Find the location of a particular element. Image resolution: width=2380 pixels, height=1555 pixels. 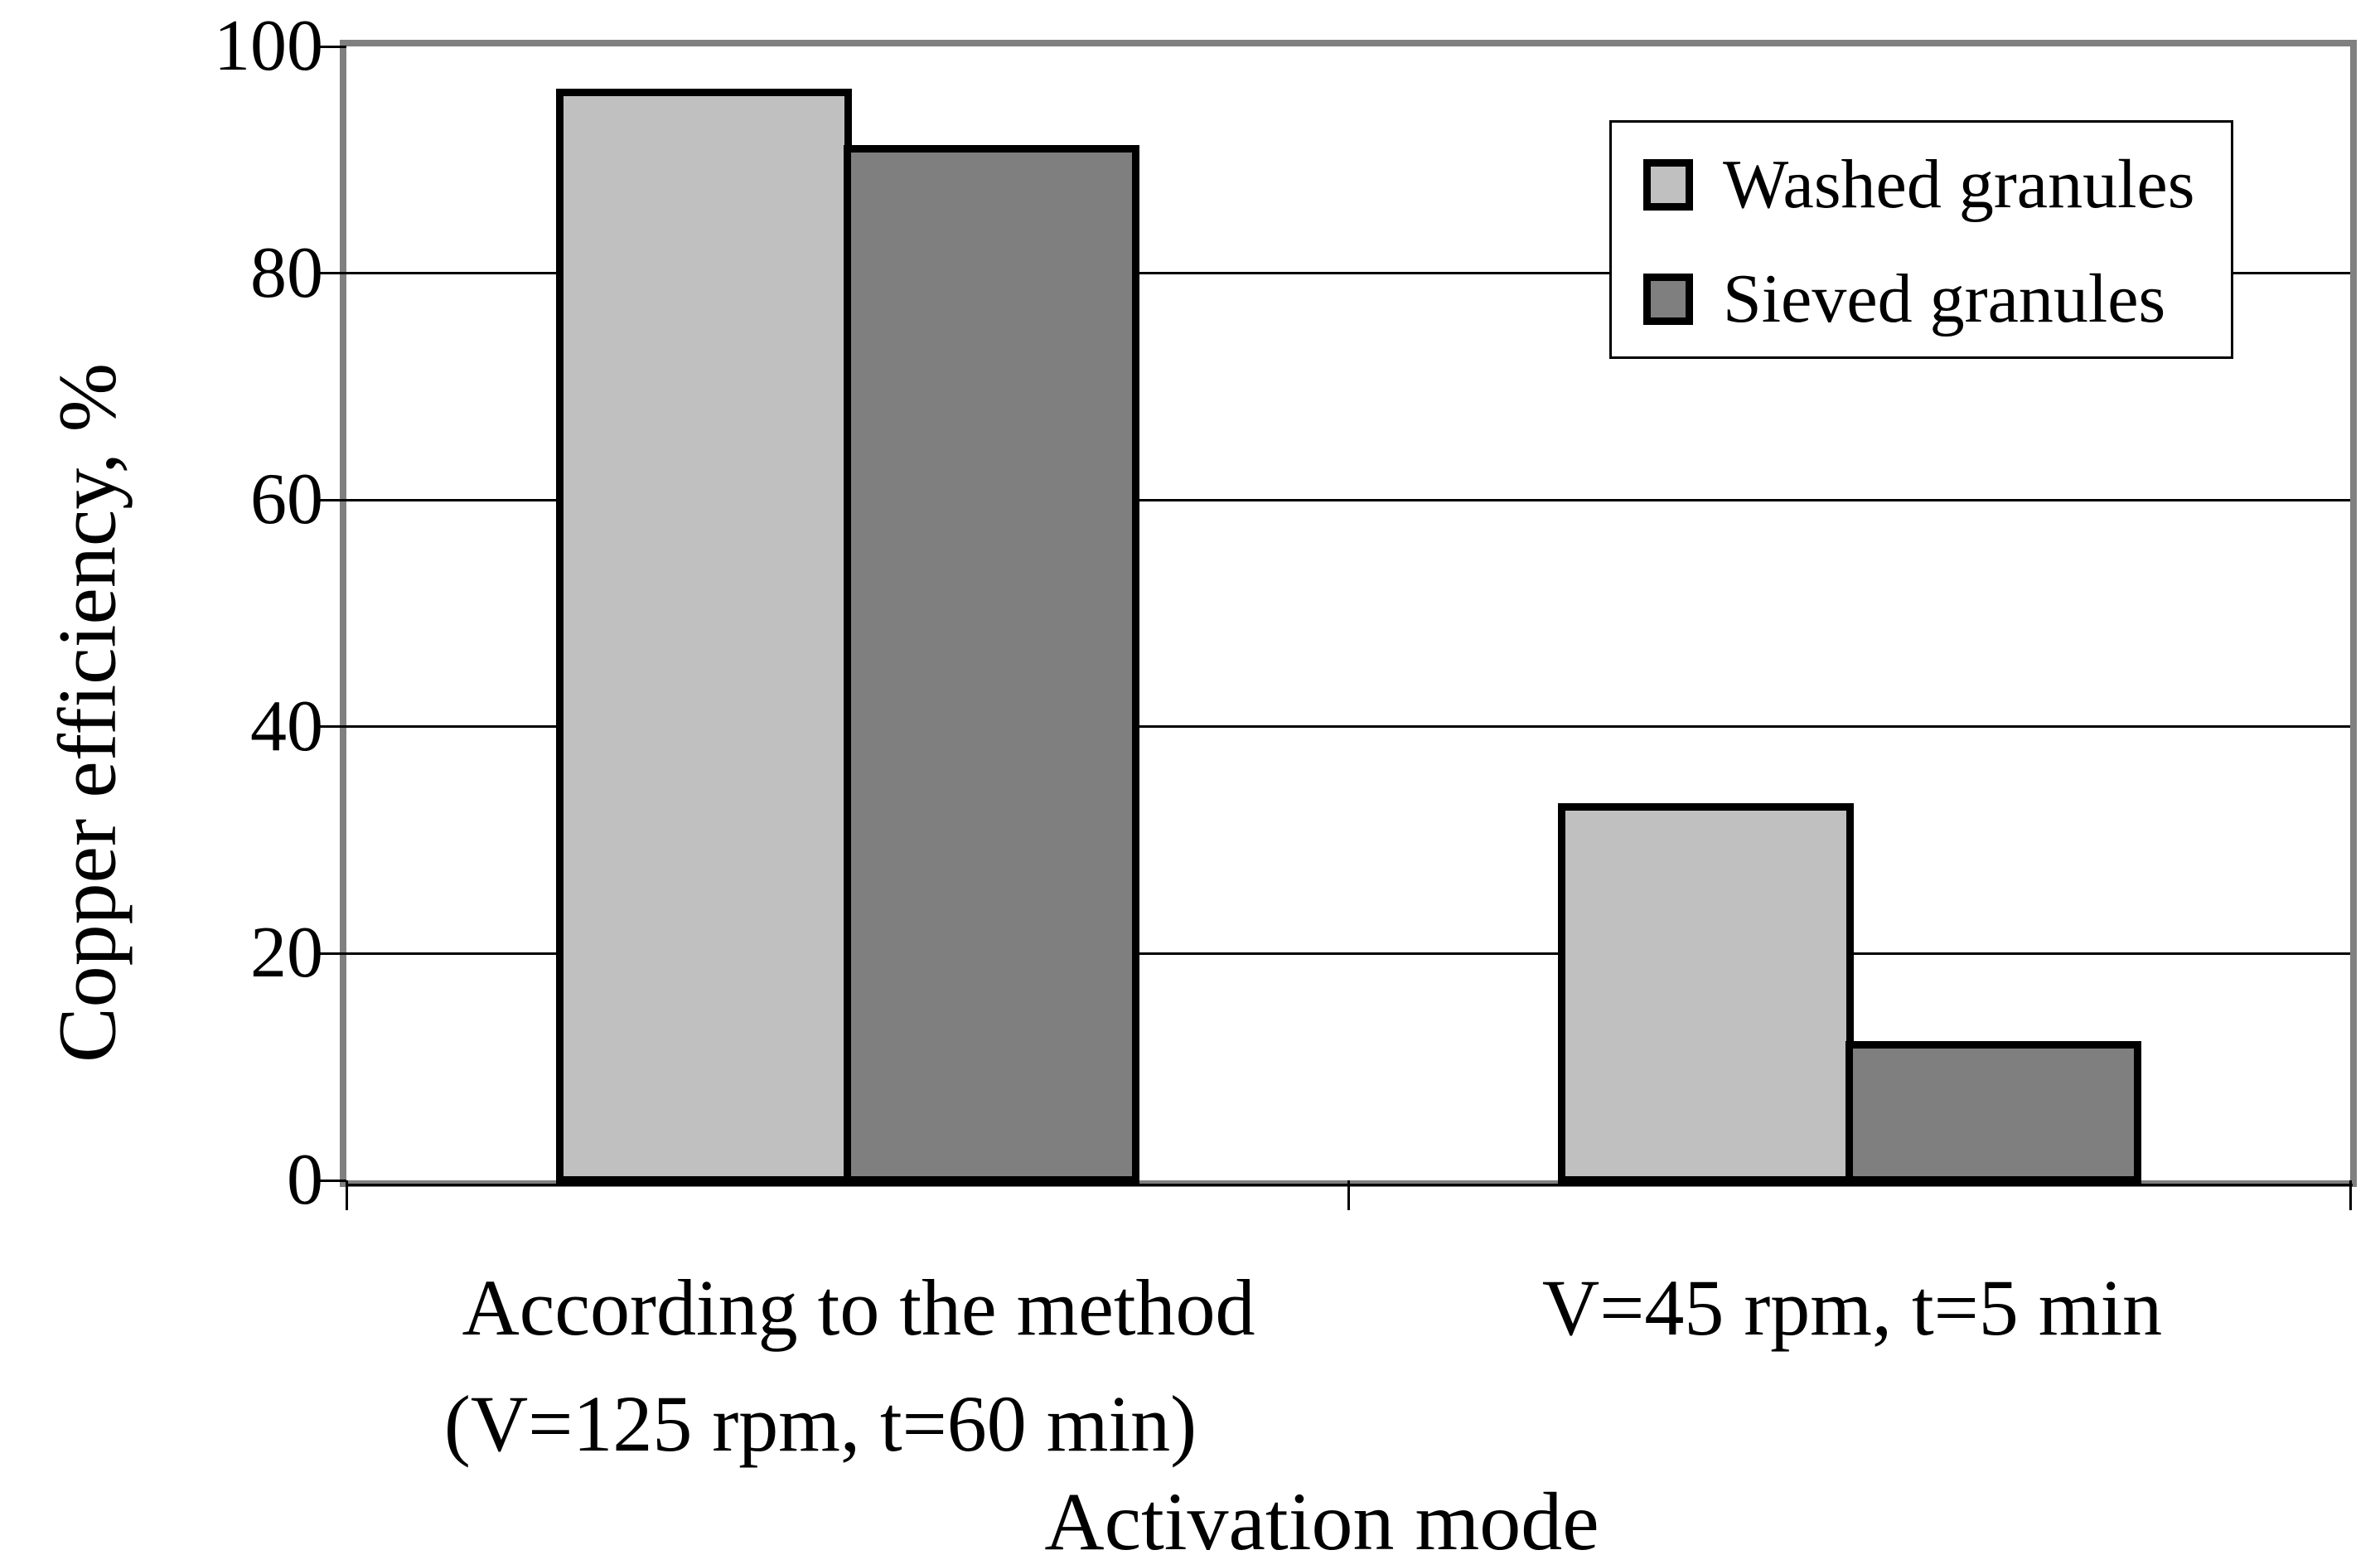

category-label-1-line-2: (V=125 rpm, t=60 min) is located at coordinates (820, 1423).